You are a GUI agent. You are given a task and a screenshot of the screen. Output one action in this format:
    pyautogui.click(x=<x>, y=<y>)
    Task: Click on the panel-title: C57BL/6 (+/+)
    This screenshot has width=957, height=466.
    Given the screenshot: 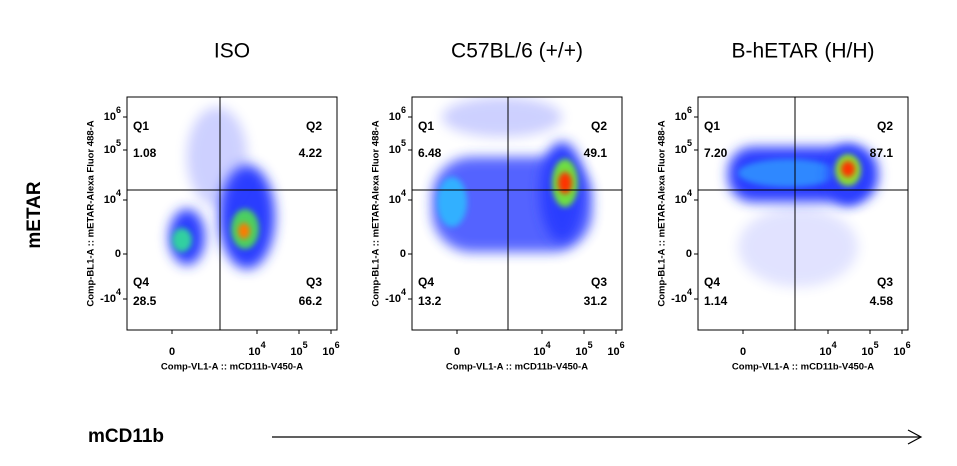 What is the action you would take?
    pyautogui.click(x=517, y=51)
    